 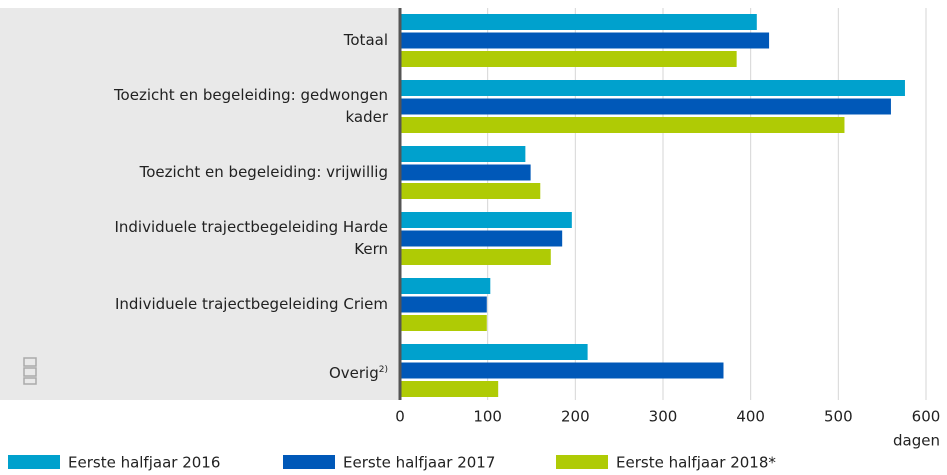 I want to click on category-label: Toezicht en begeleiding: gedwongen kader, so click(x=208, y=106).